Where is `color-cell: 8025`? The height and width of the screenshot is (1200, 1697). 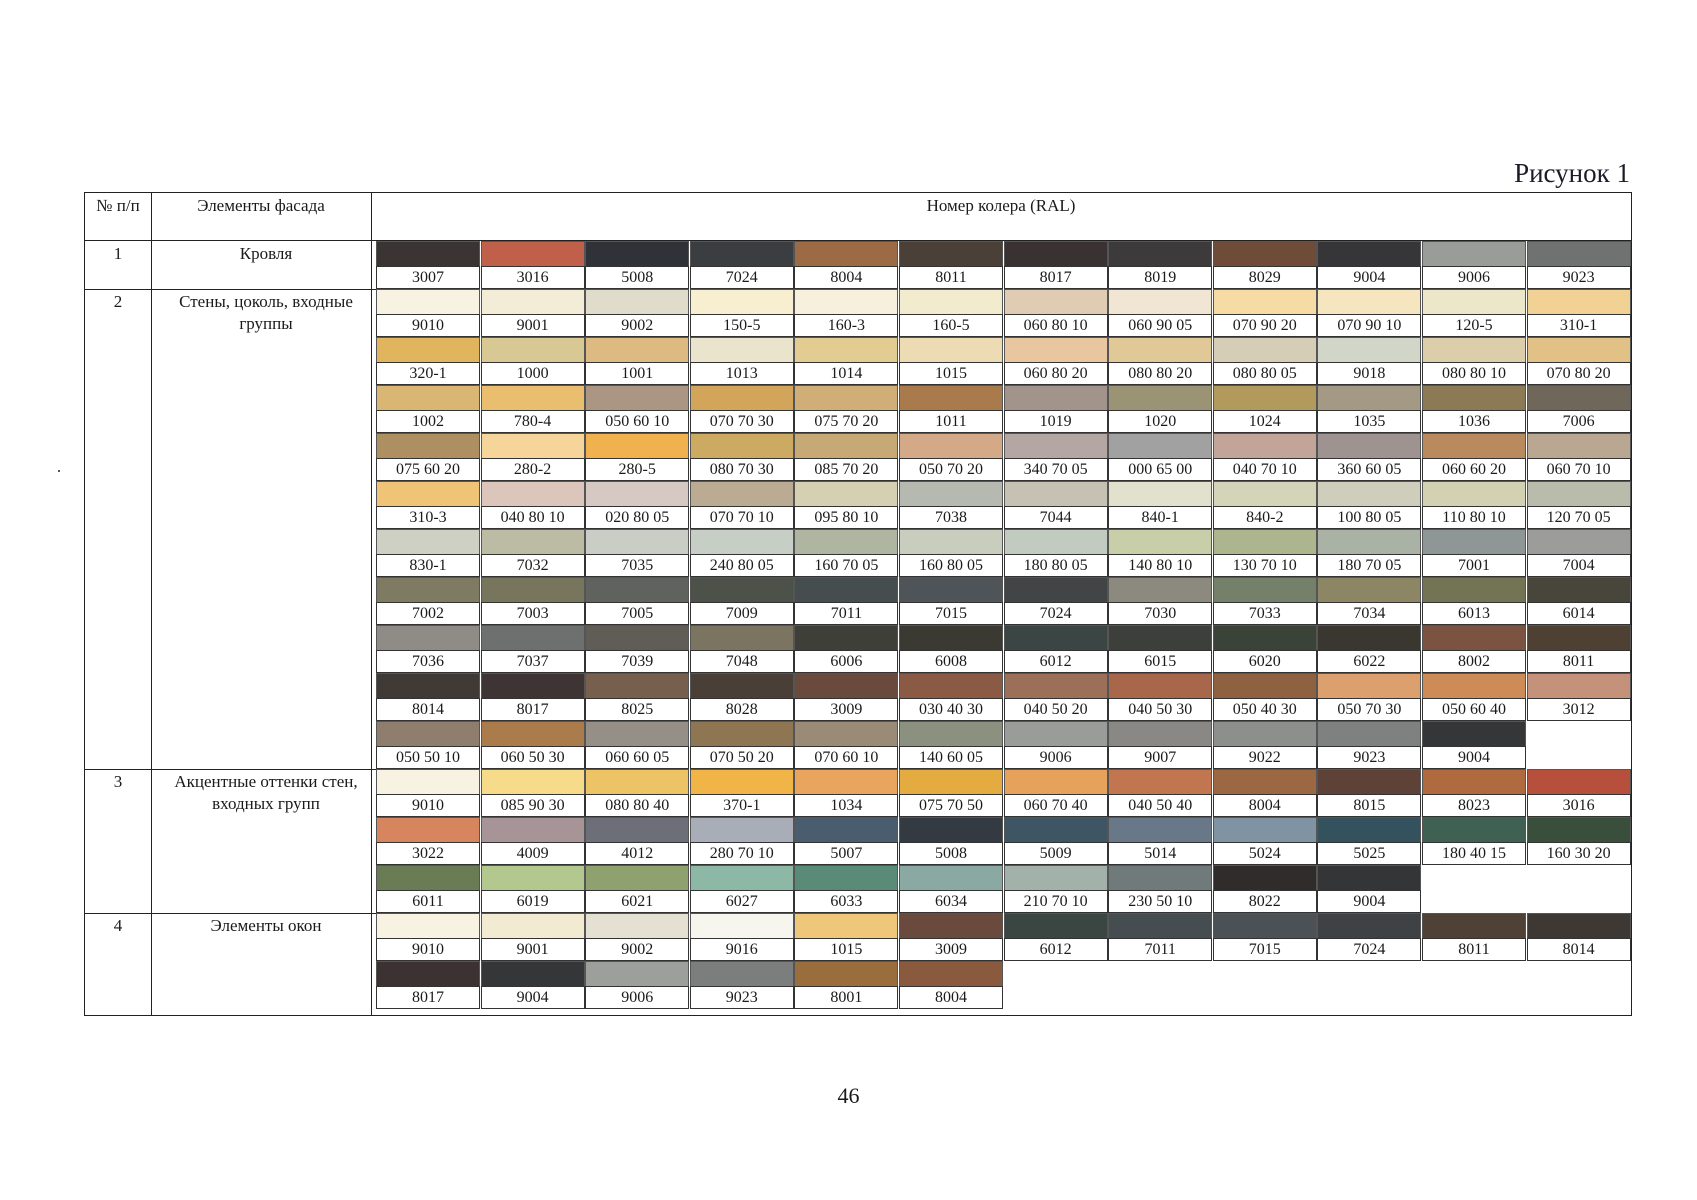
color-cell: 8025 is located at coordinates (637, 697).